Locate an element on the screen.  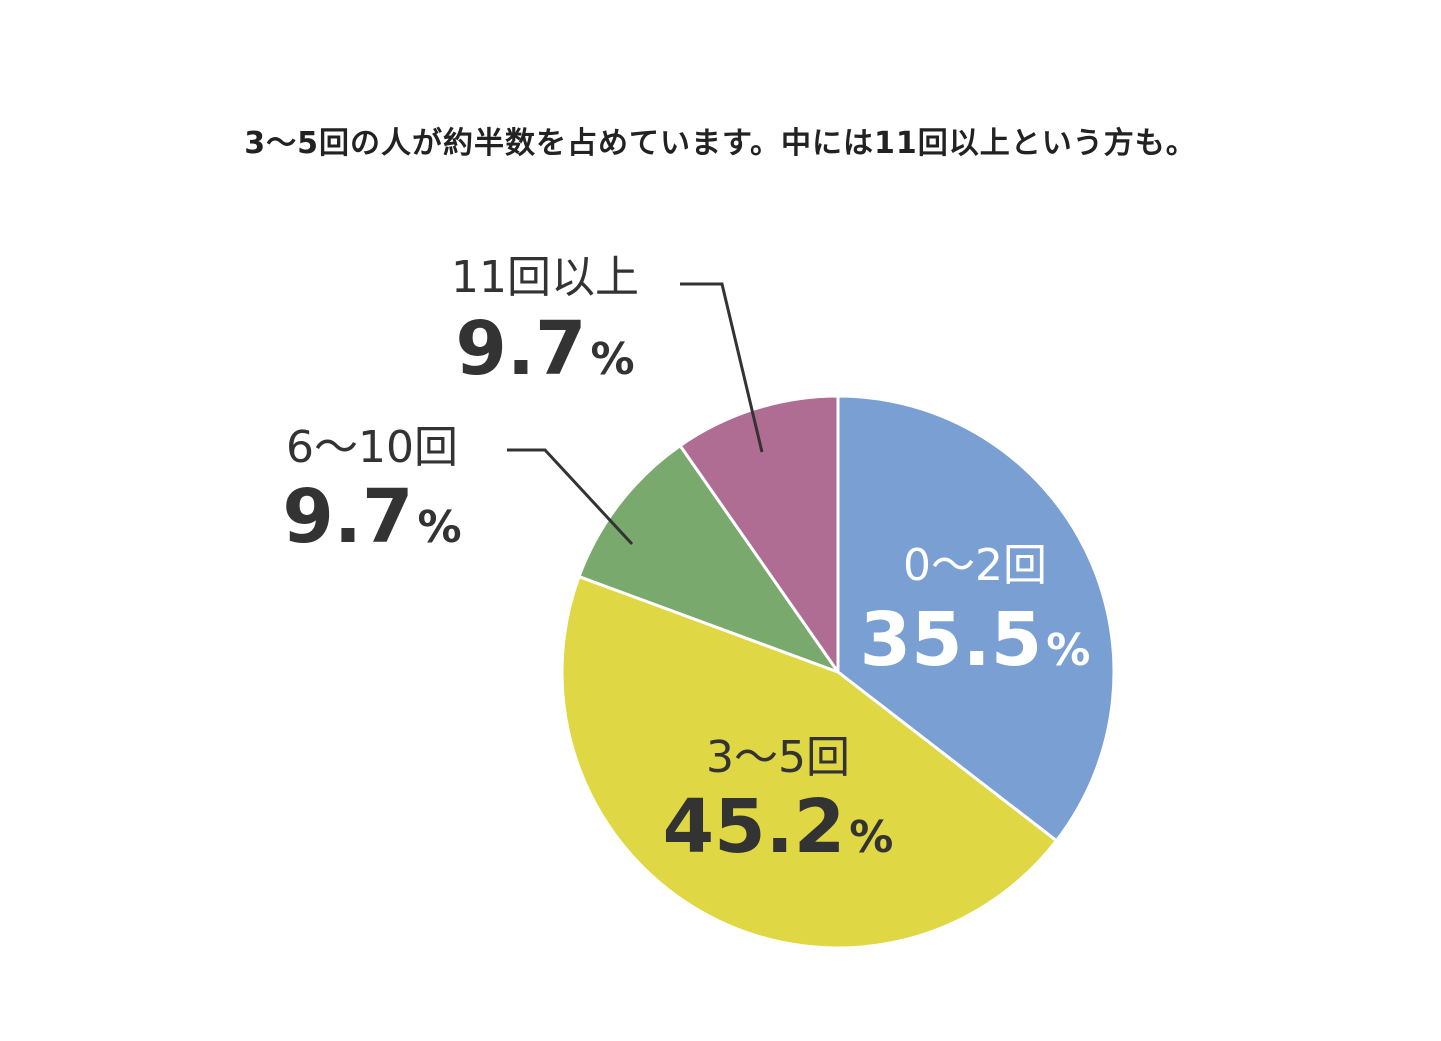
slice-percent-value: 45.2 is located at coordinates (754, 827).